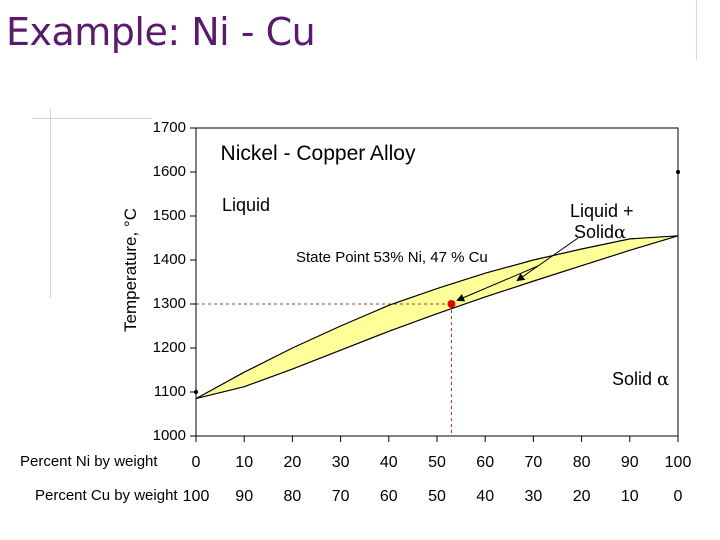 This screenshot has width=720, height=540. Describe the element at coordinates (318, 153) in the screenshot. I see `chart-title: Nickel - Copper Alloy` at that location.